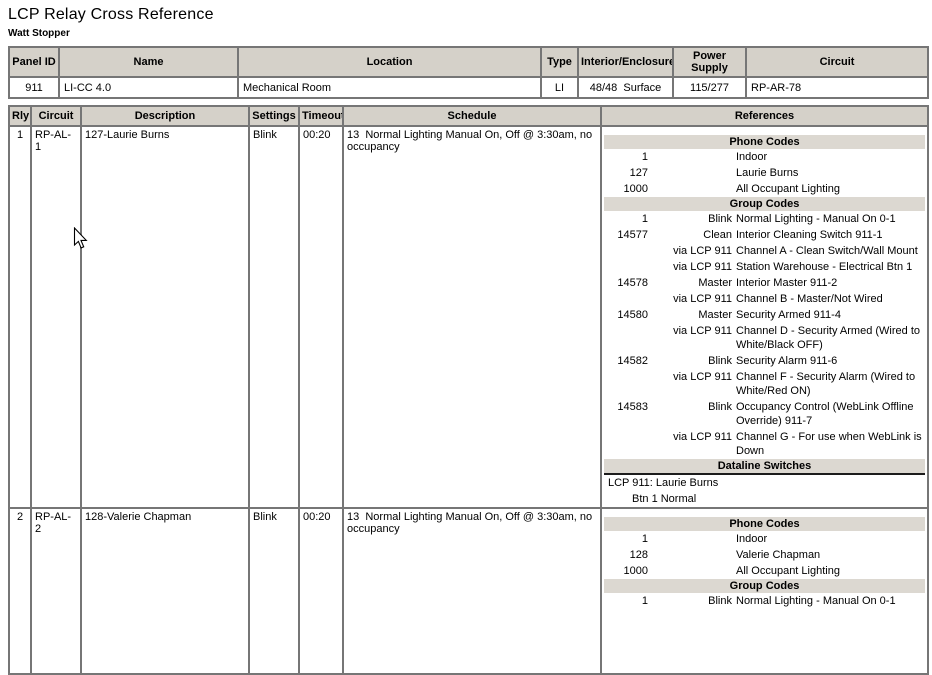  I want to click on relay-2-timeout: 00:20, so click(321, 591).